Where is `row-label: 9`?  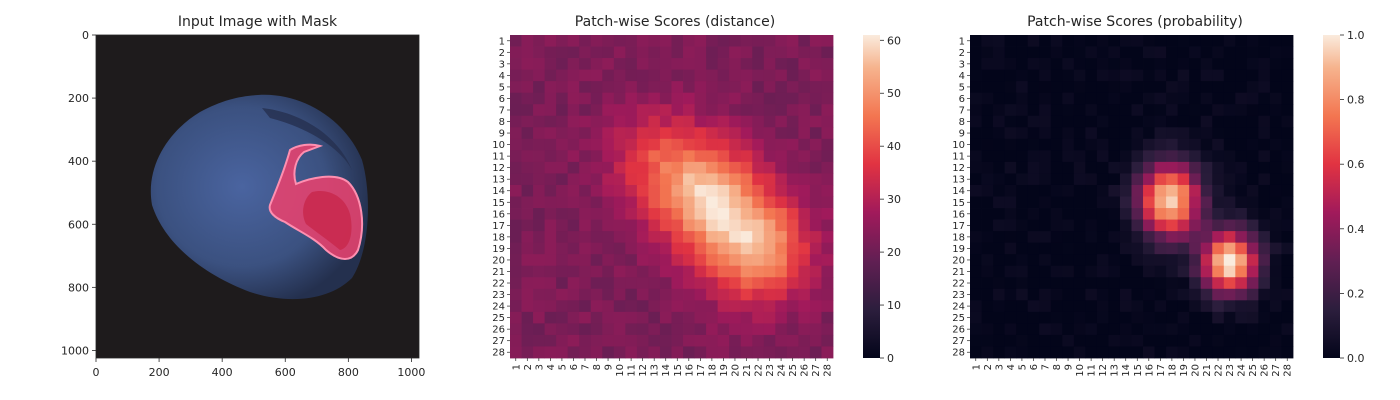
row-label: 9 is located at coordinates (502, 134).